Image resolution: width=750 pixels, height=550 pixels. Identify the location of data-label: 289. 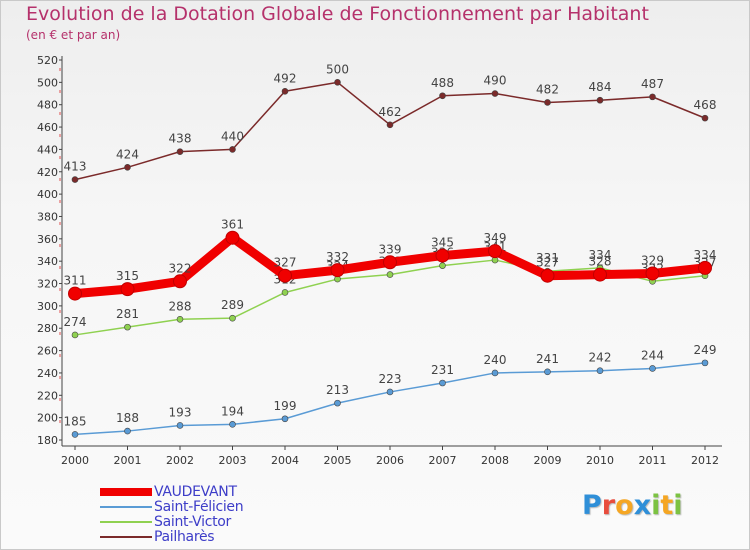
(232, 305).